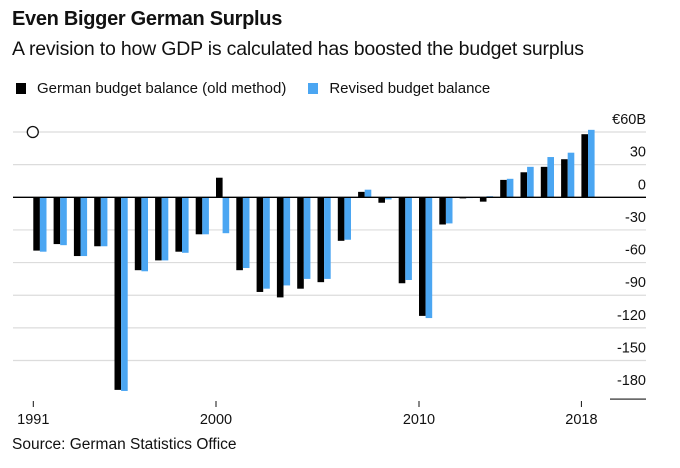 Image resolution: width=680 pixels, height=468 pixels. What do you see at coordinates (483, 199) in the screenshot?
I see `bar-old-method-2013` at bounding box center [483, 199].